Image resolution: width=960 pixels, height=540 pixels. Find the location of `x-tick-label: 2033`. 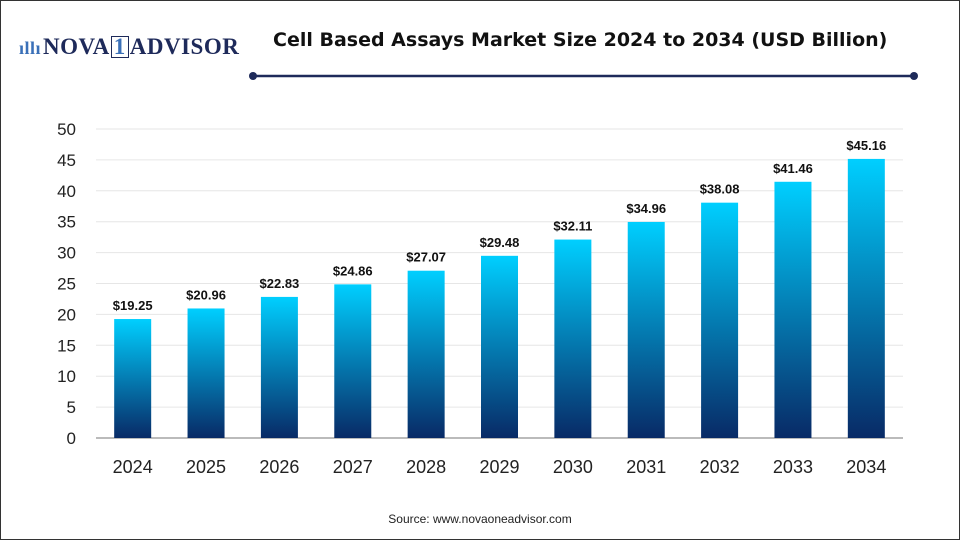

x-tick-label: 2033 is located at coordinates (793, 467).